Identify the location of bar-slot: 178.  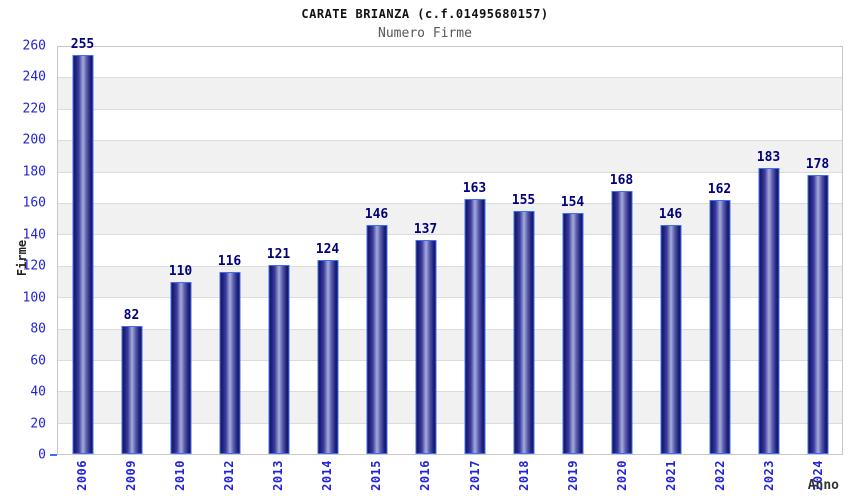
(817, 250).